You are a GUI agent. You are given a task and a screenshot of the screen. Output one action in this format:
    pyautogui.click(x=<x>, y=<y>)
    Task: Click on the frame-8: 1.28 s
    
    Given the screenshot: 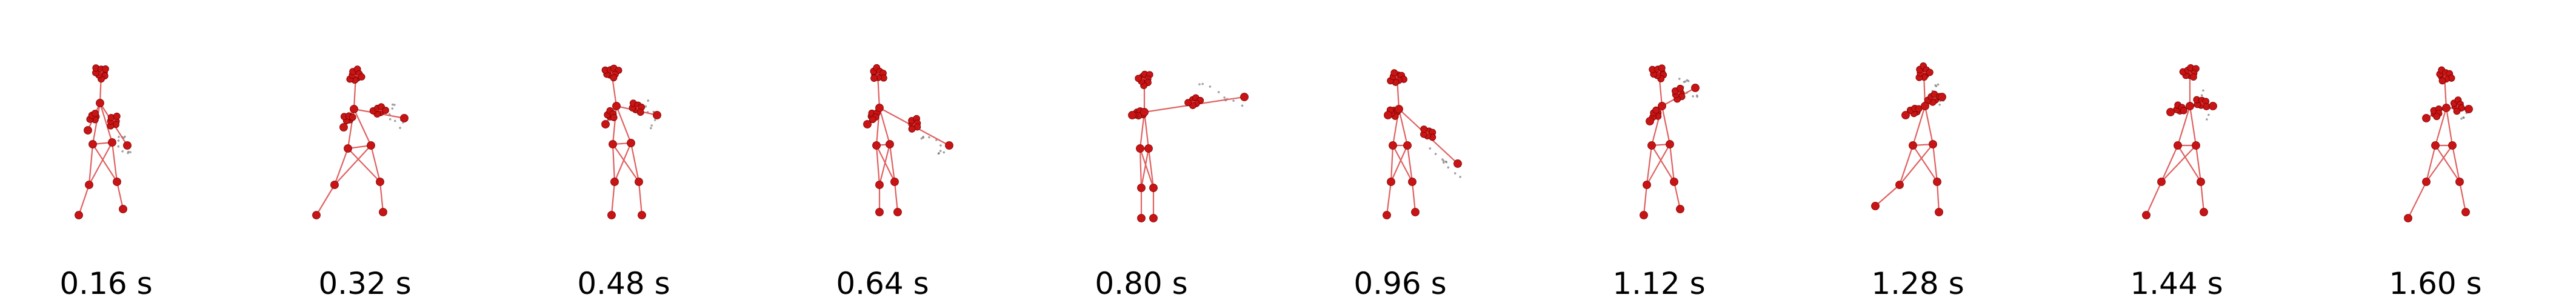 What is the action you would take?
    pyautogui.click(x=1917, y=181)
    